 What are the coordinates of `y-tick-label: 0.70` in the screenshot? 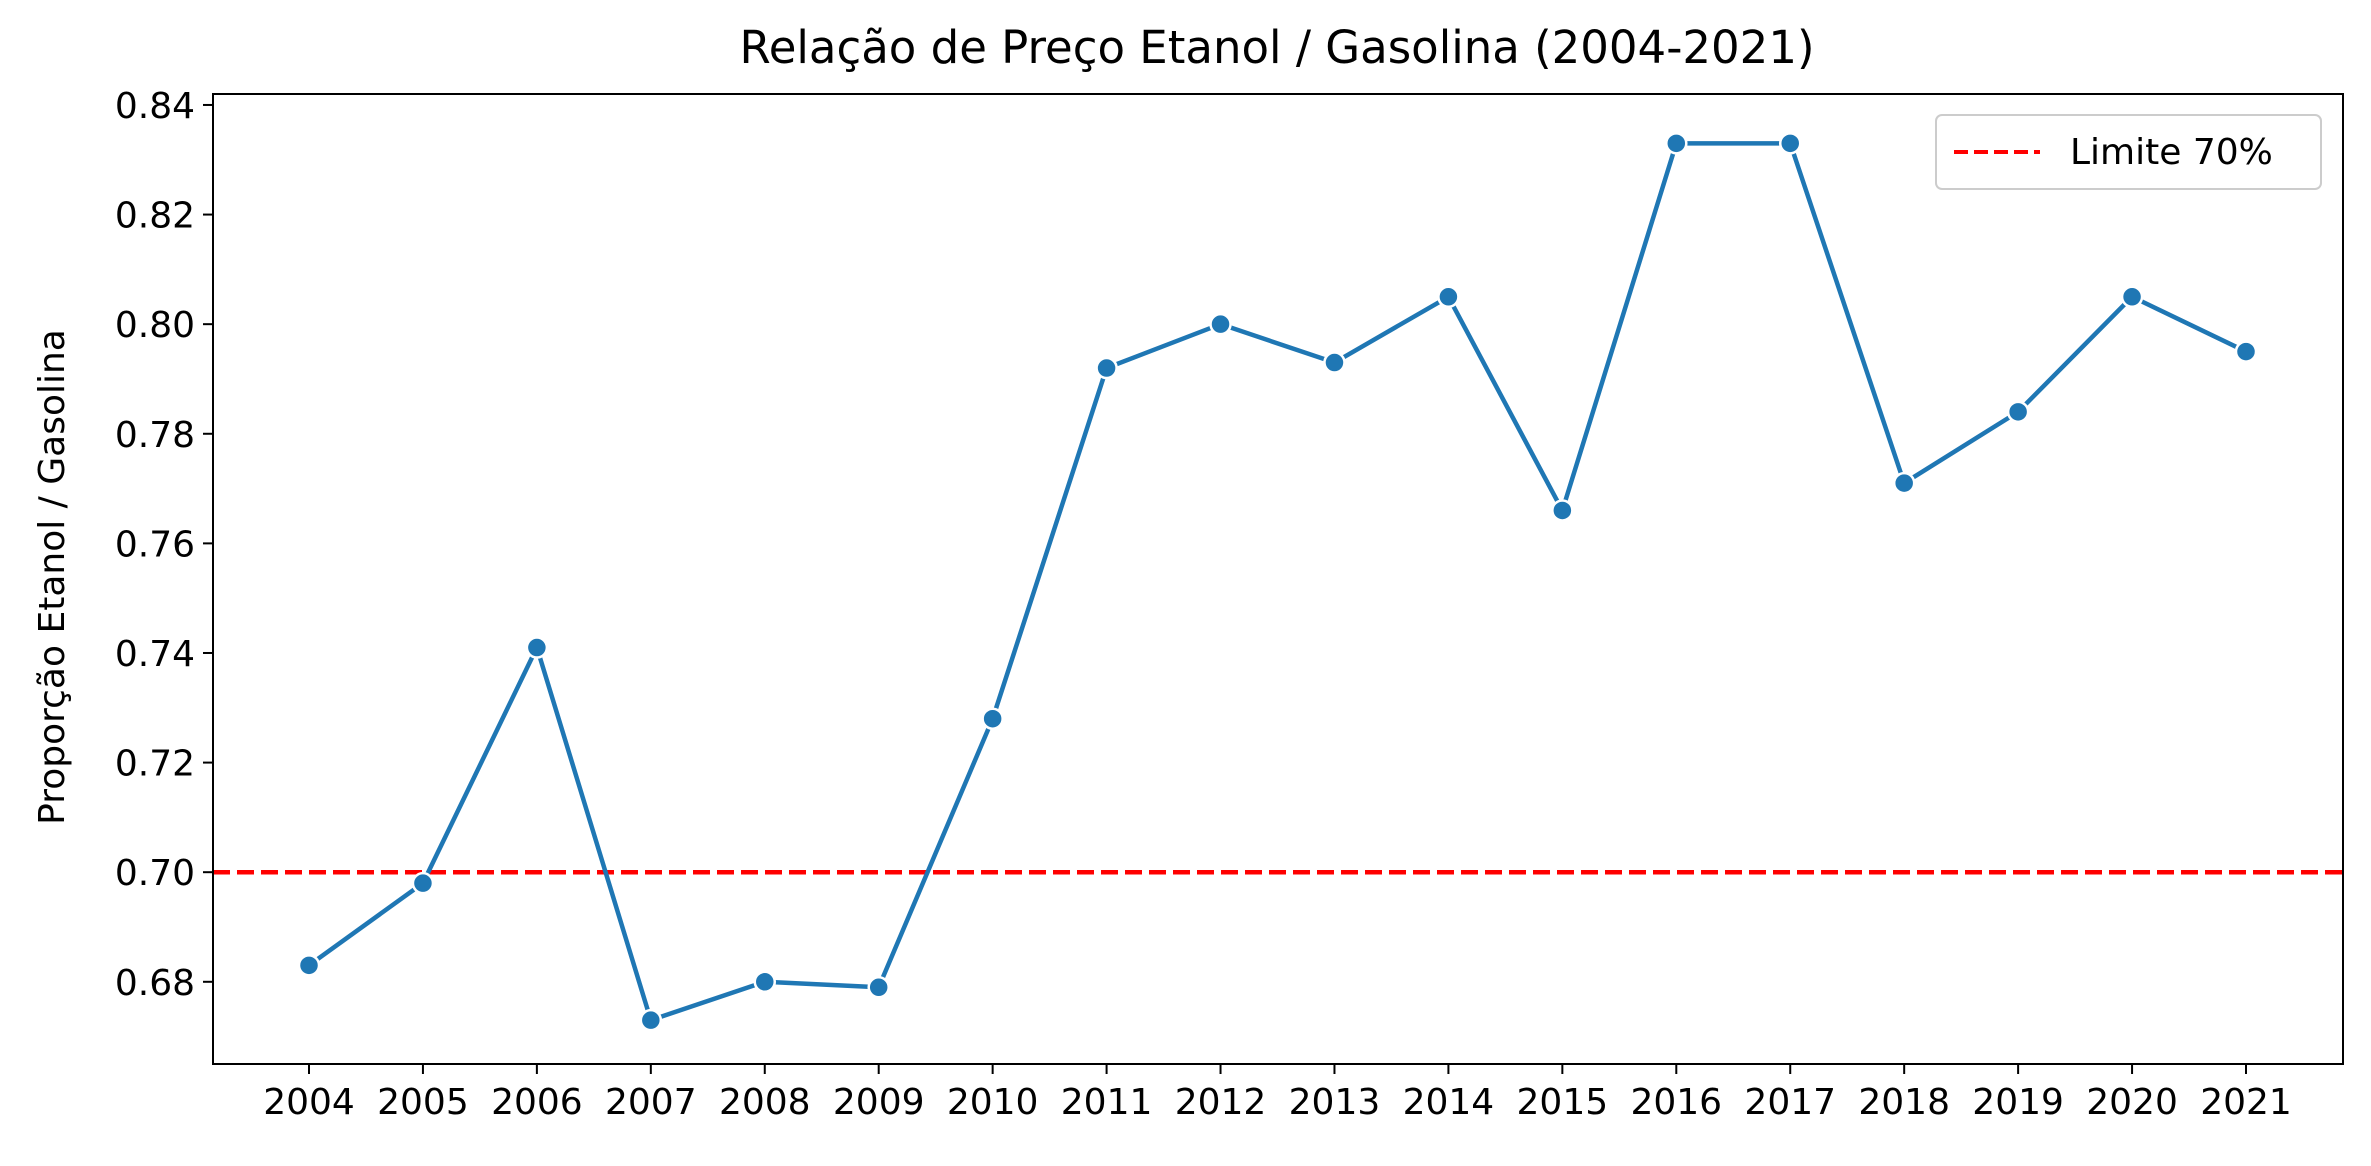 It's located at (155, 873).